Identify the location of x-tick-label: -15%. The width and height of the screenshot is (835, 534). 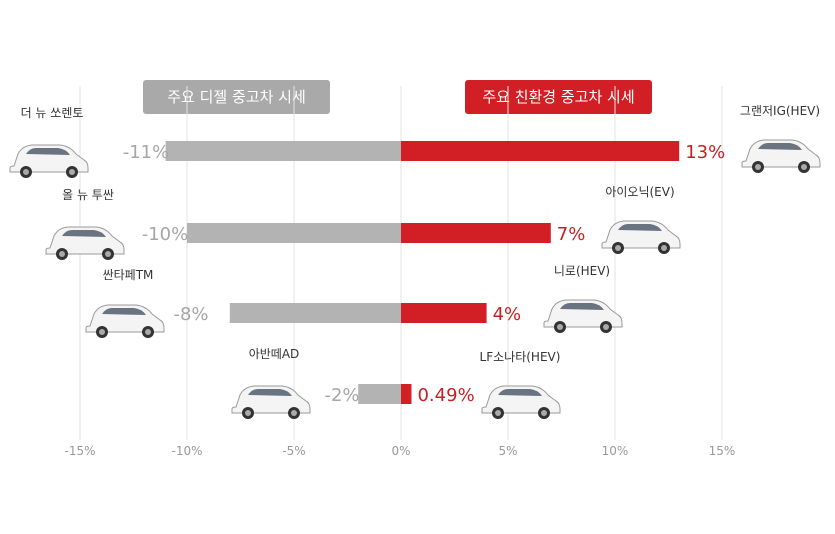
(79, 451).